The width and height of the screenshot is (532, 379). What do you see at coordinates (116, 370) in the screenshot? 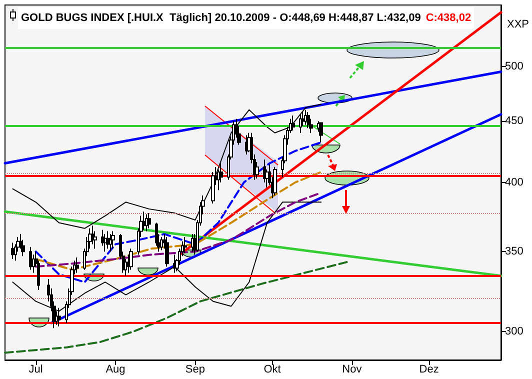
I see `x-tick-label: Aug` at bounding box center [116, 370].